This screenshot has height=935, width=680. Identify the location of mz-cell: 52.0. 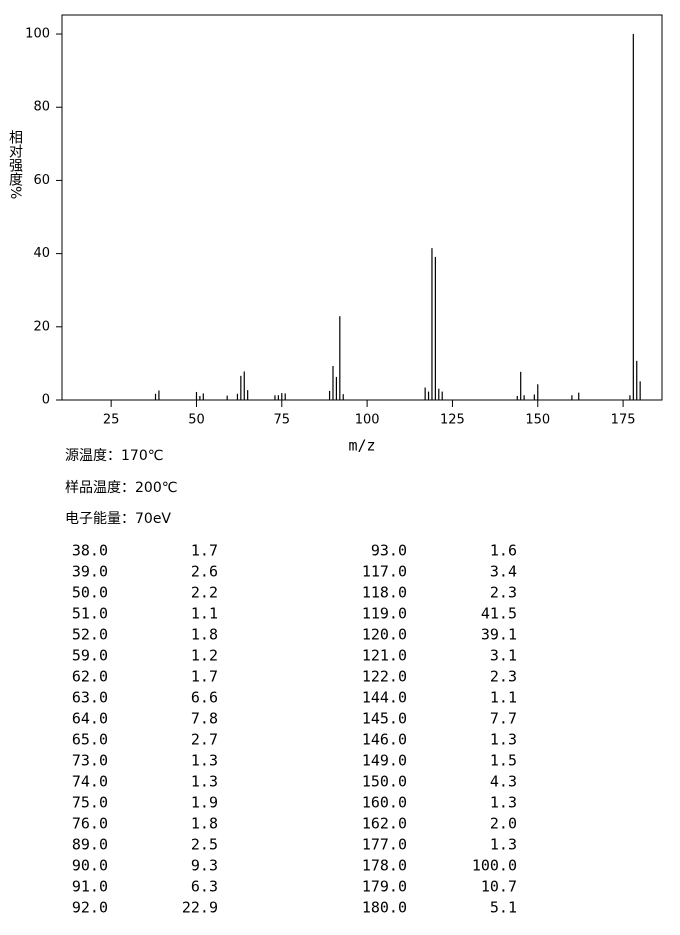
(90, 635).